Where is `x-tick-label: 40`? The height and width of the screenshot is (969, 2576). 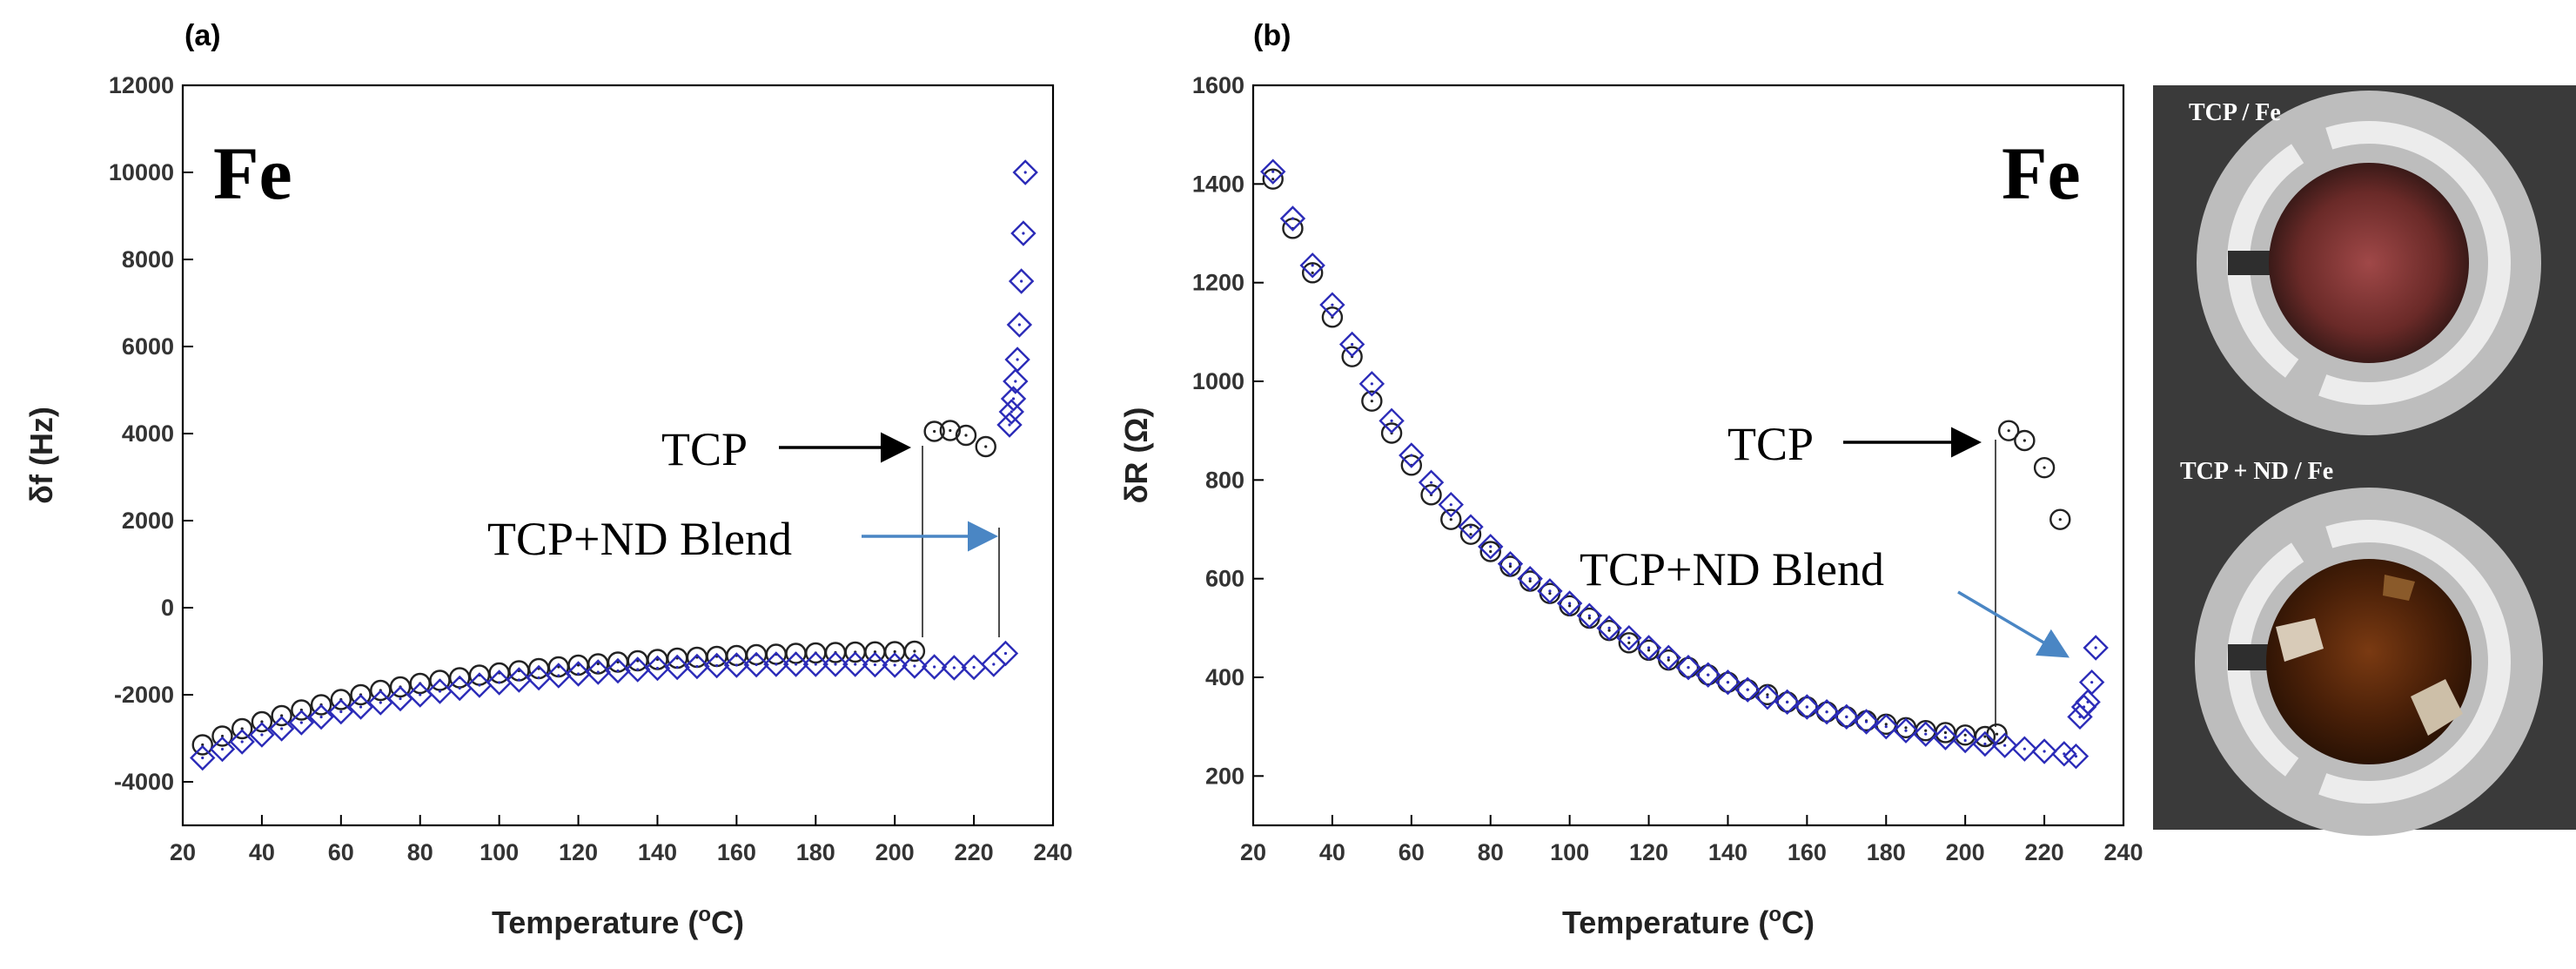
x-tick-label: 40 is located at coordinates (262, 852).